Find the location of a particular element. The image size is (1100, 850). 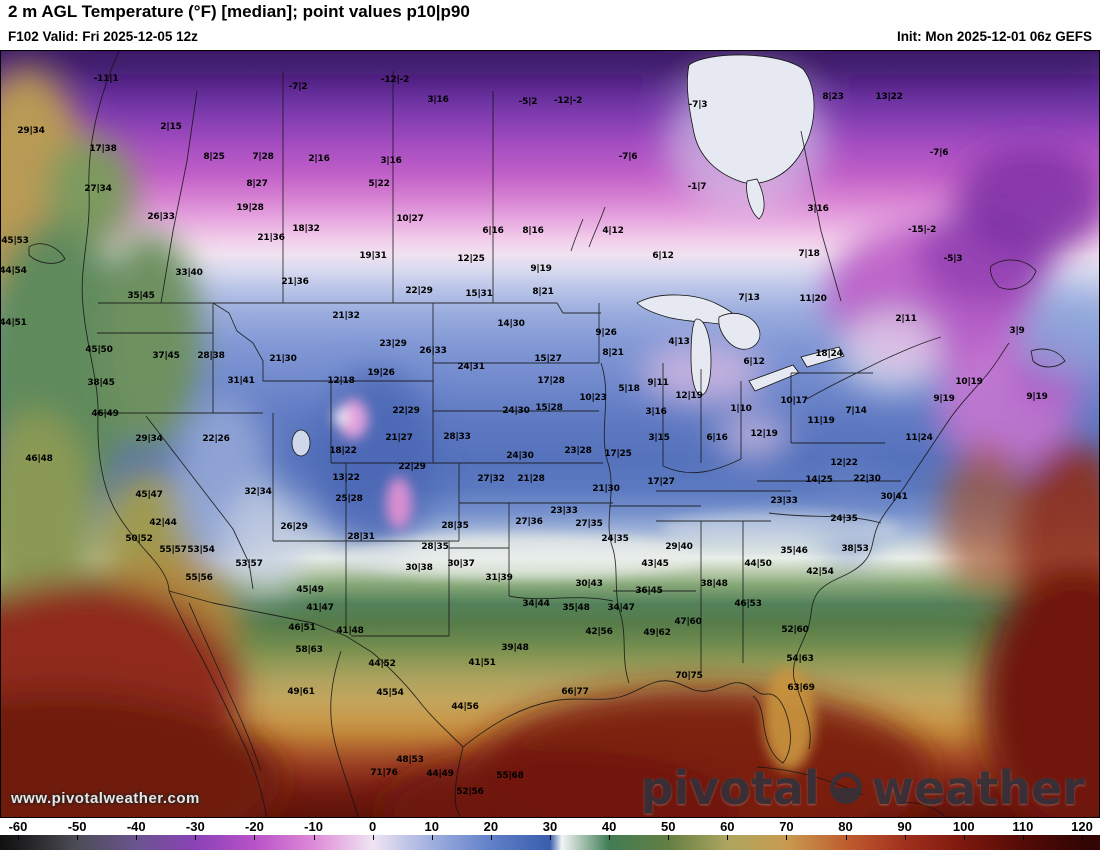

logo-word-pivotal: pivotal is located at coordinates (730, 788).